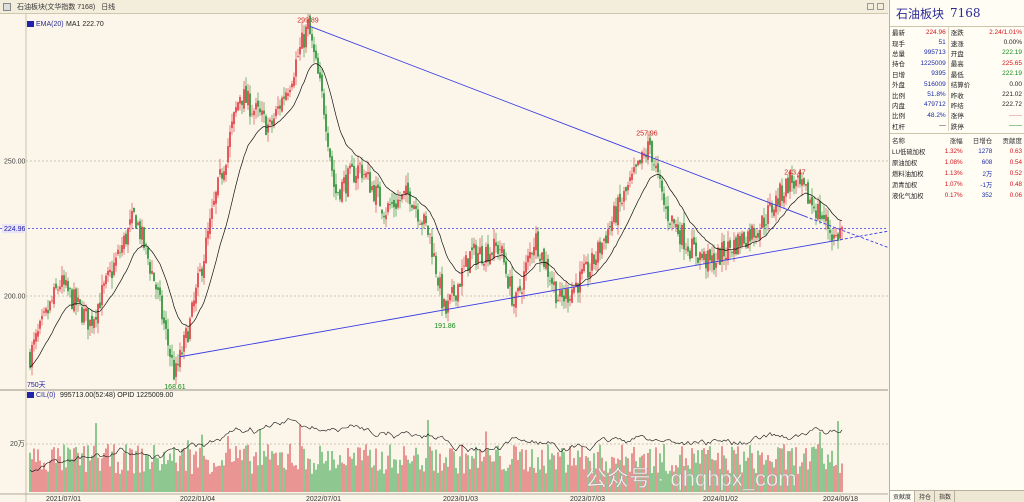  I want to click on quote-row: 内盘 479712 昨结 222.72, so click(957, 105).